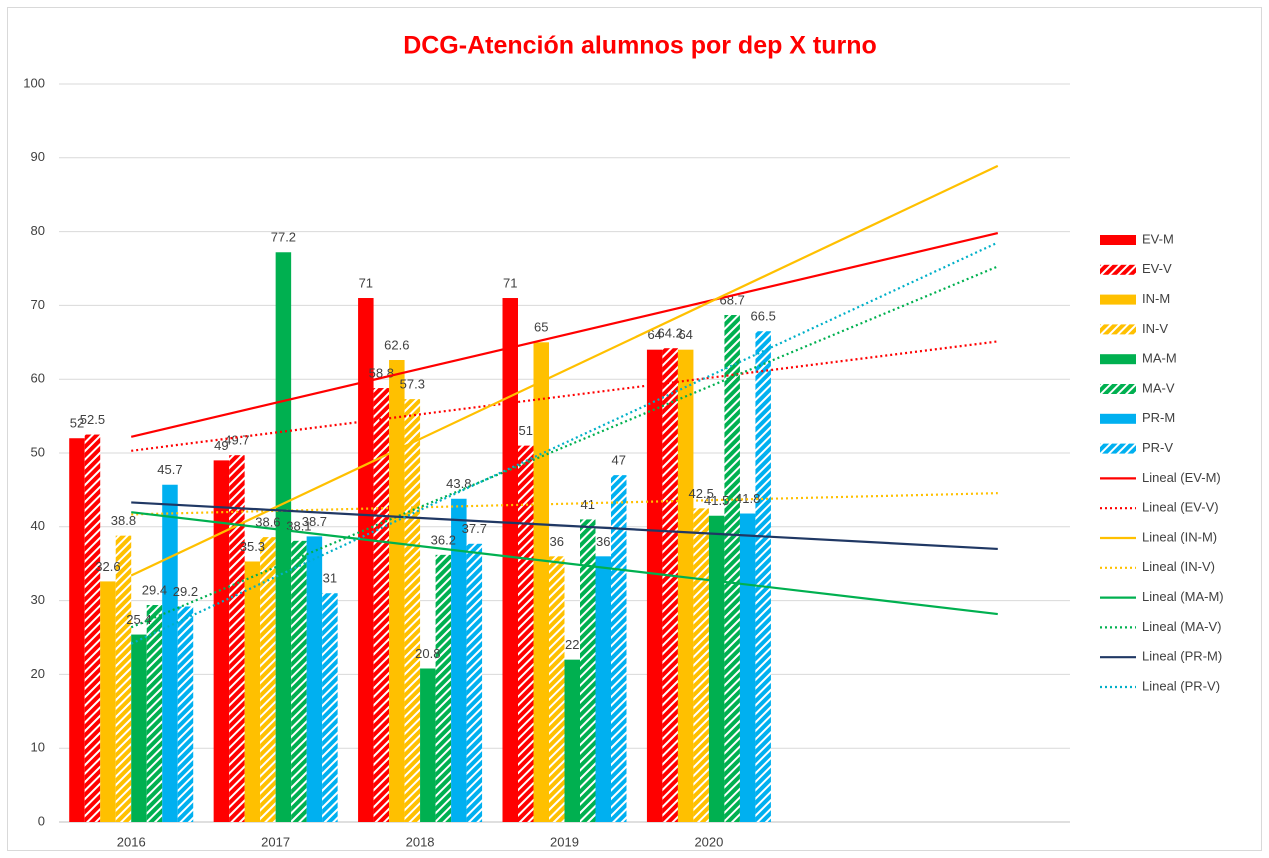 This screenshot has width=1269, height=858. I want to click on data-label: 29.2, so click(185, 591).